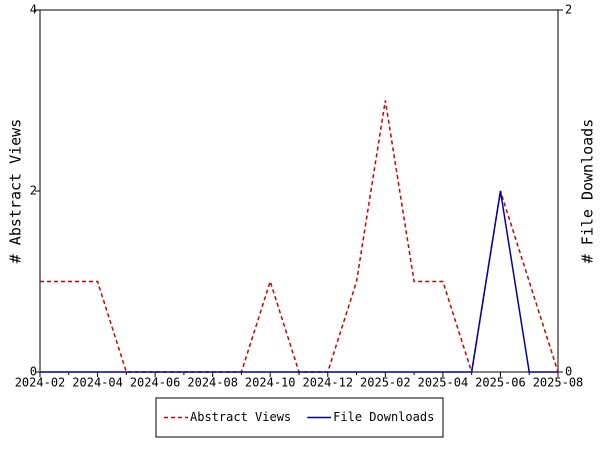  Describe the element at coordinates (568, 372) in the screenshot. I see `y2-tick-label: 0` at that location.